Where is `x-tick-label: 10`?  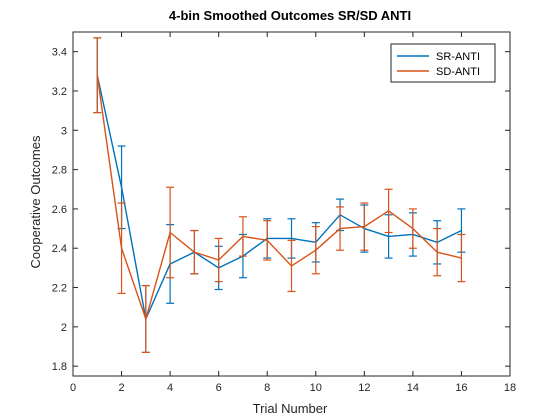
x-tick-label: 10 is located at coordinates (316, 388).